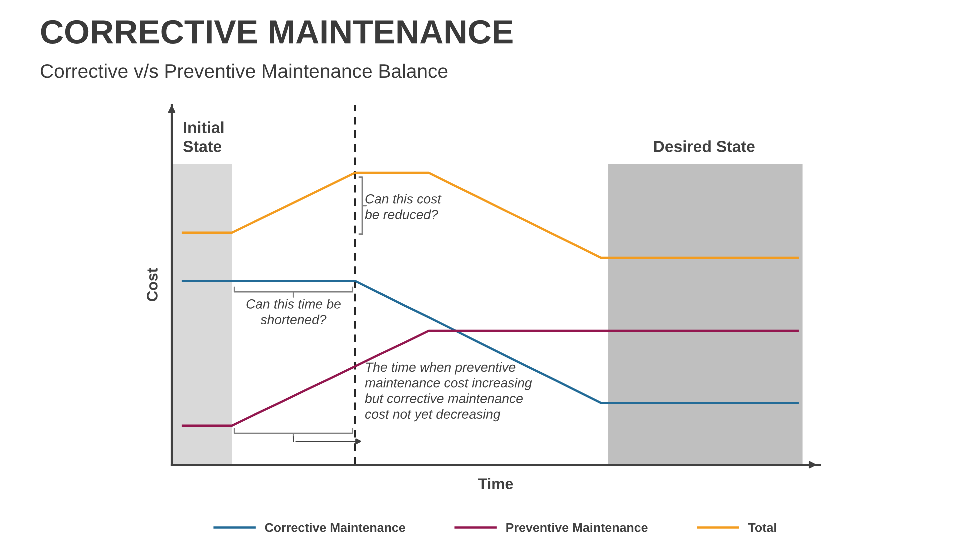  Describe the element at coordinates (577, 527) in the screenshot. I see `legend-label: Preventive Maintenance` at that location.